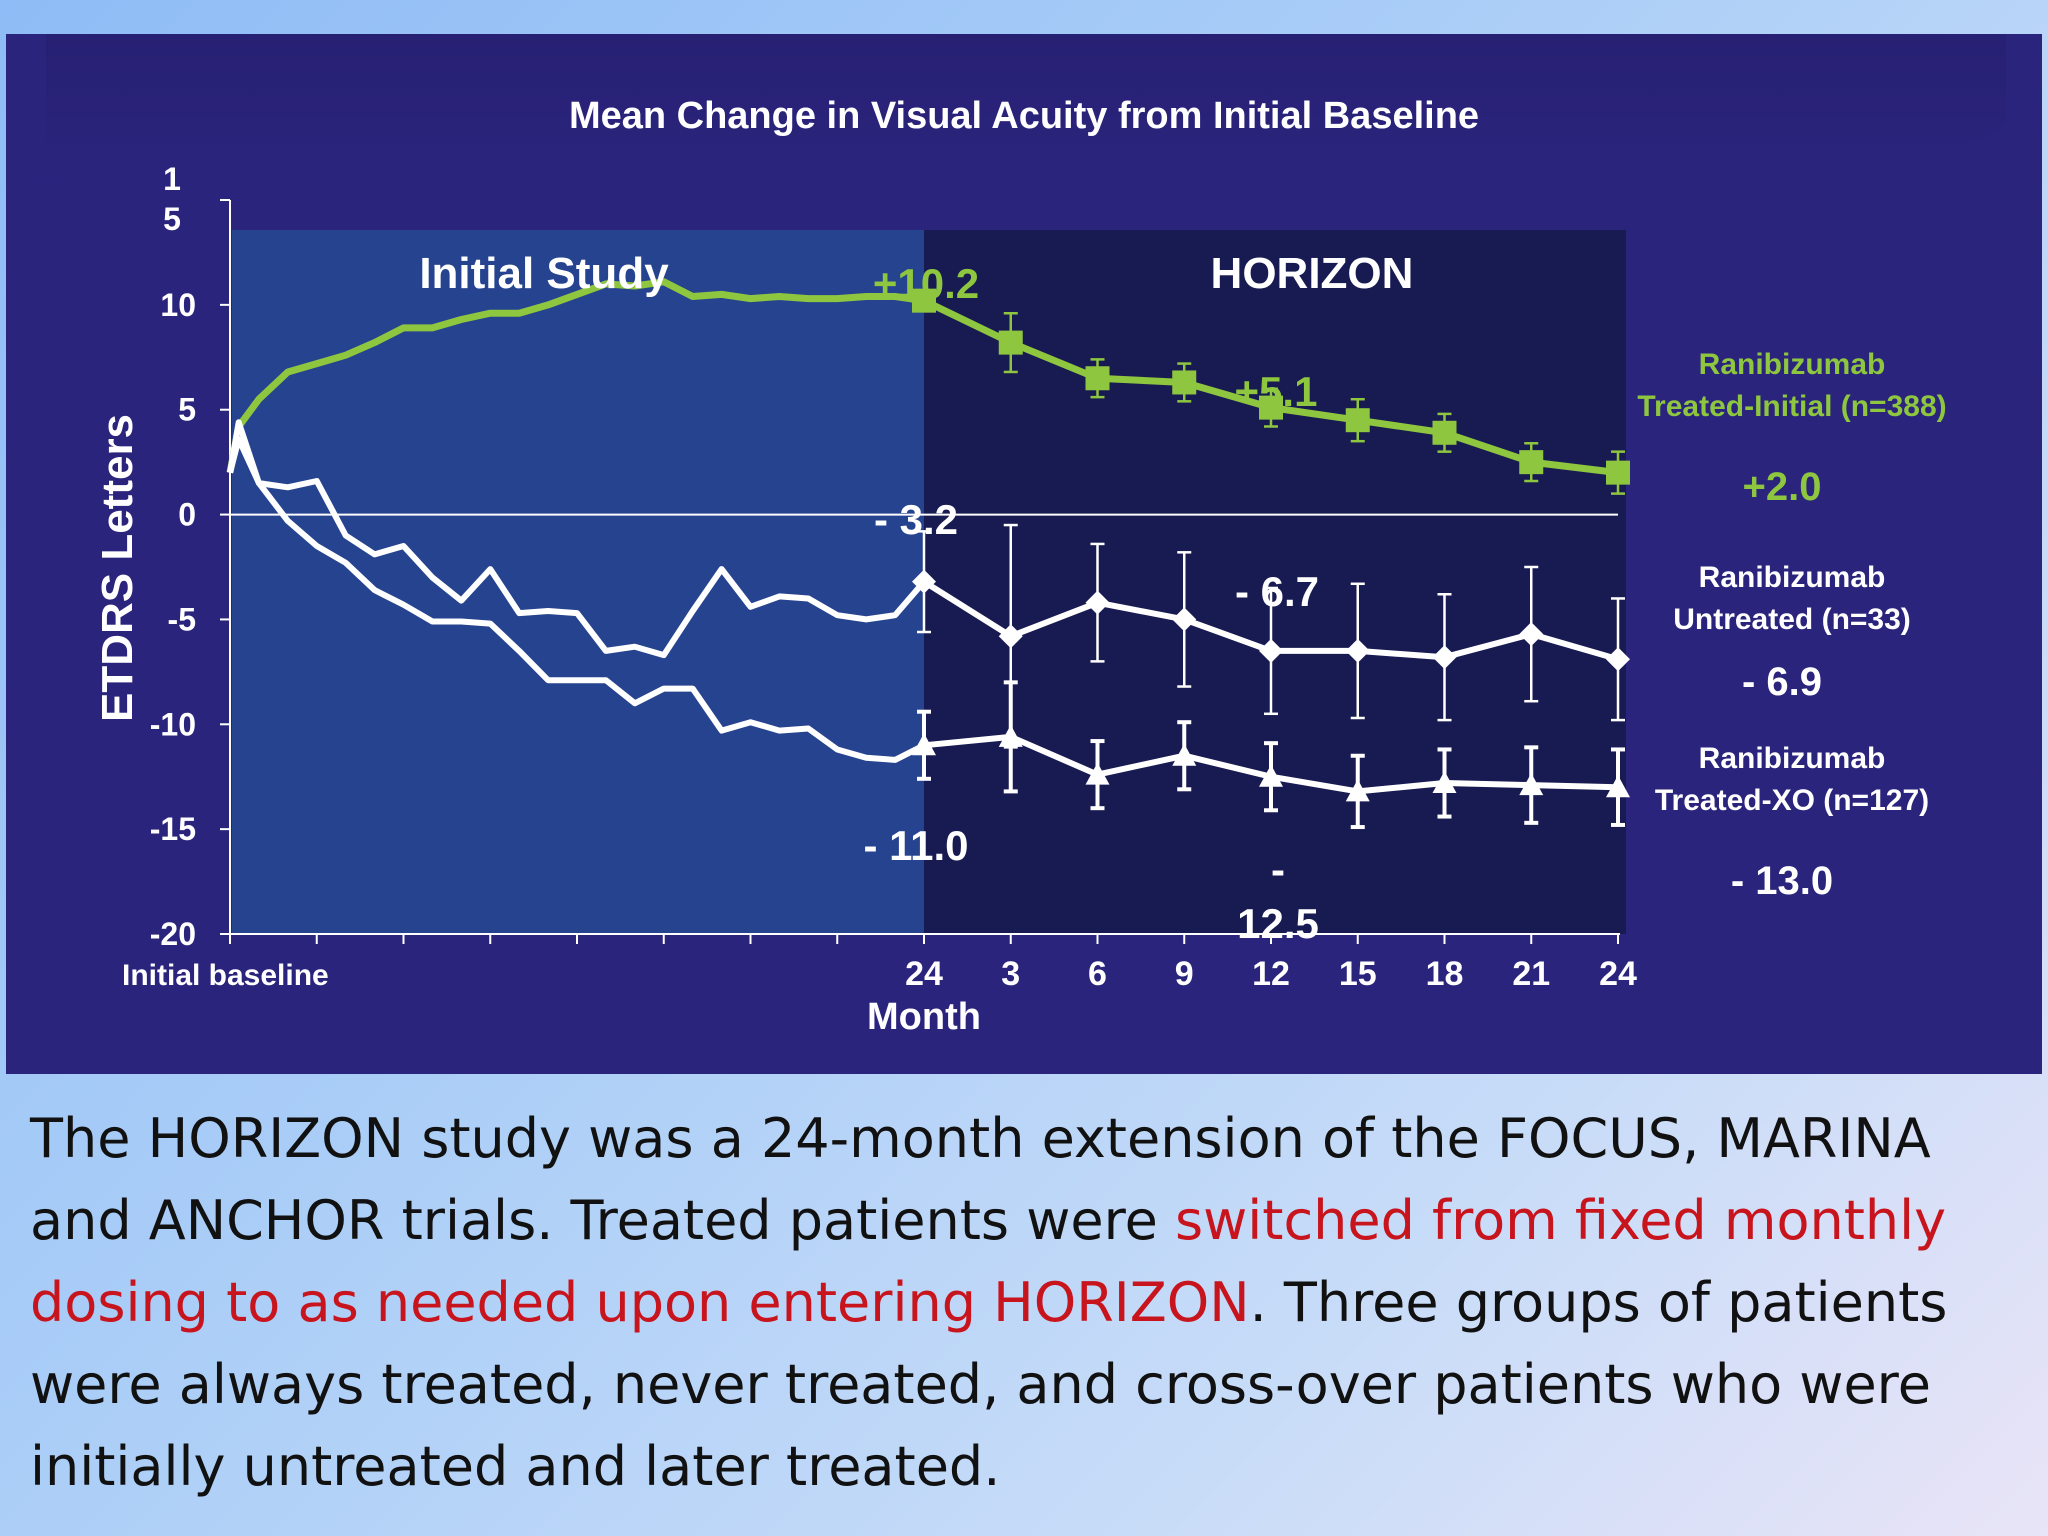  Describe the element at coordinates (1184, 974) in the screenshot. I see `x-tick-label-11: 9` at that location.